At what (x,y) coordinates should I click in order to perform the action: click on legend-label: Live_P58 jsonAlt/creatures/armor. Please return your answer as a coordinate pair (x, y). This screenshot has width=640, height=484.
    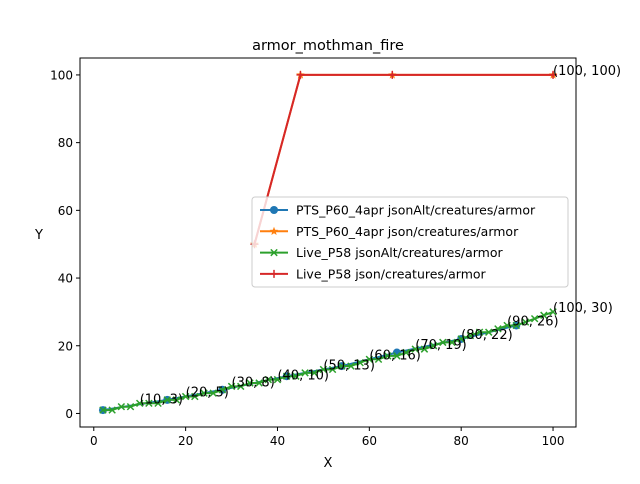
    Looking at the image, I should click on (399, 252).